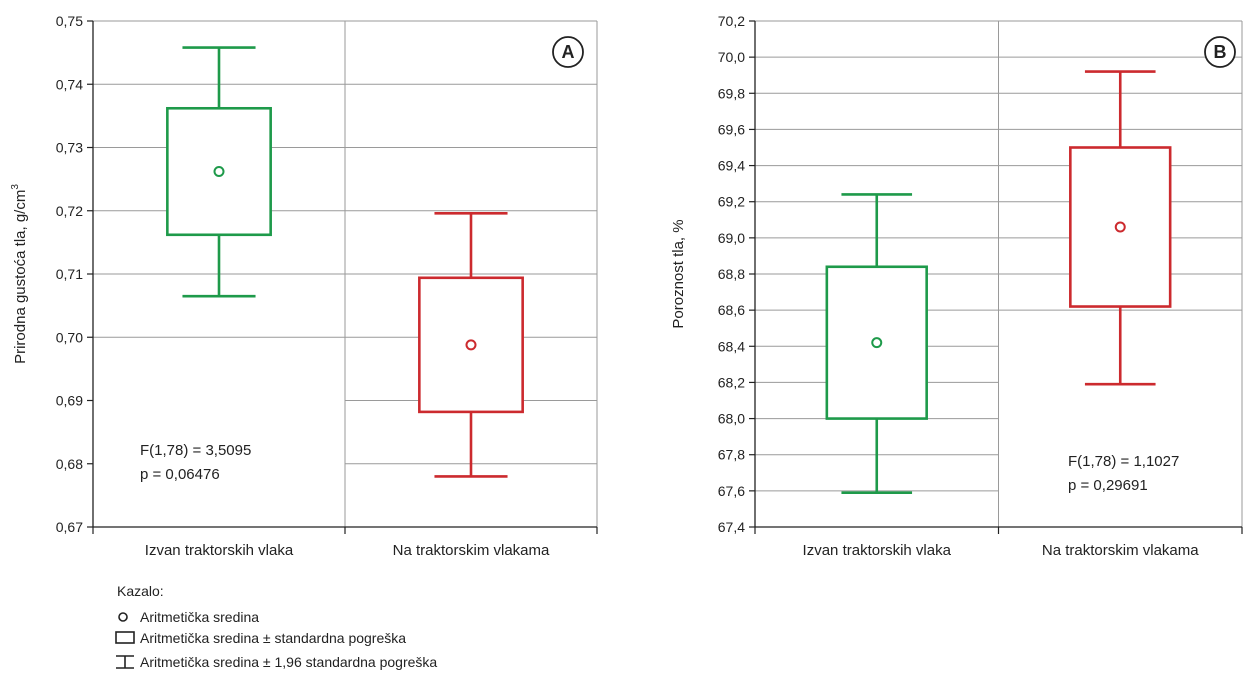 This screenshot has height=682, width=1247. Describe the element at coordinates (1108, 485) in the screenshot. I see `chart-b-stat-line: p = 0,29691` at that location.